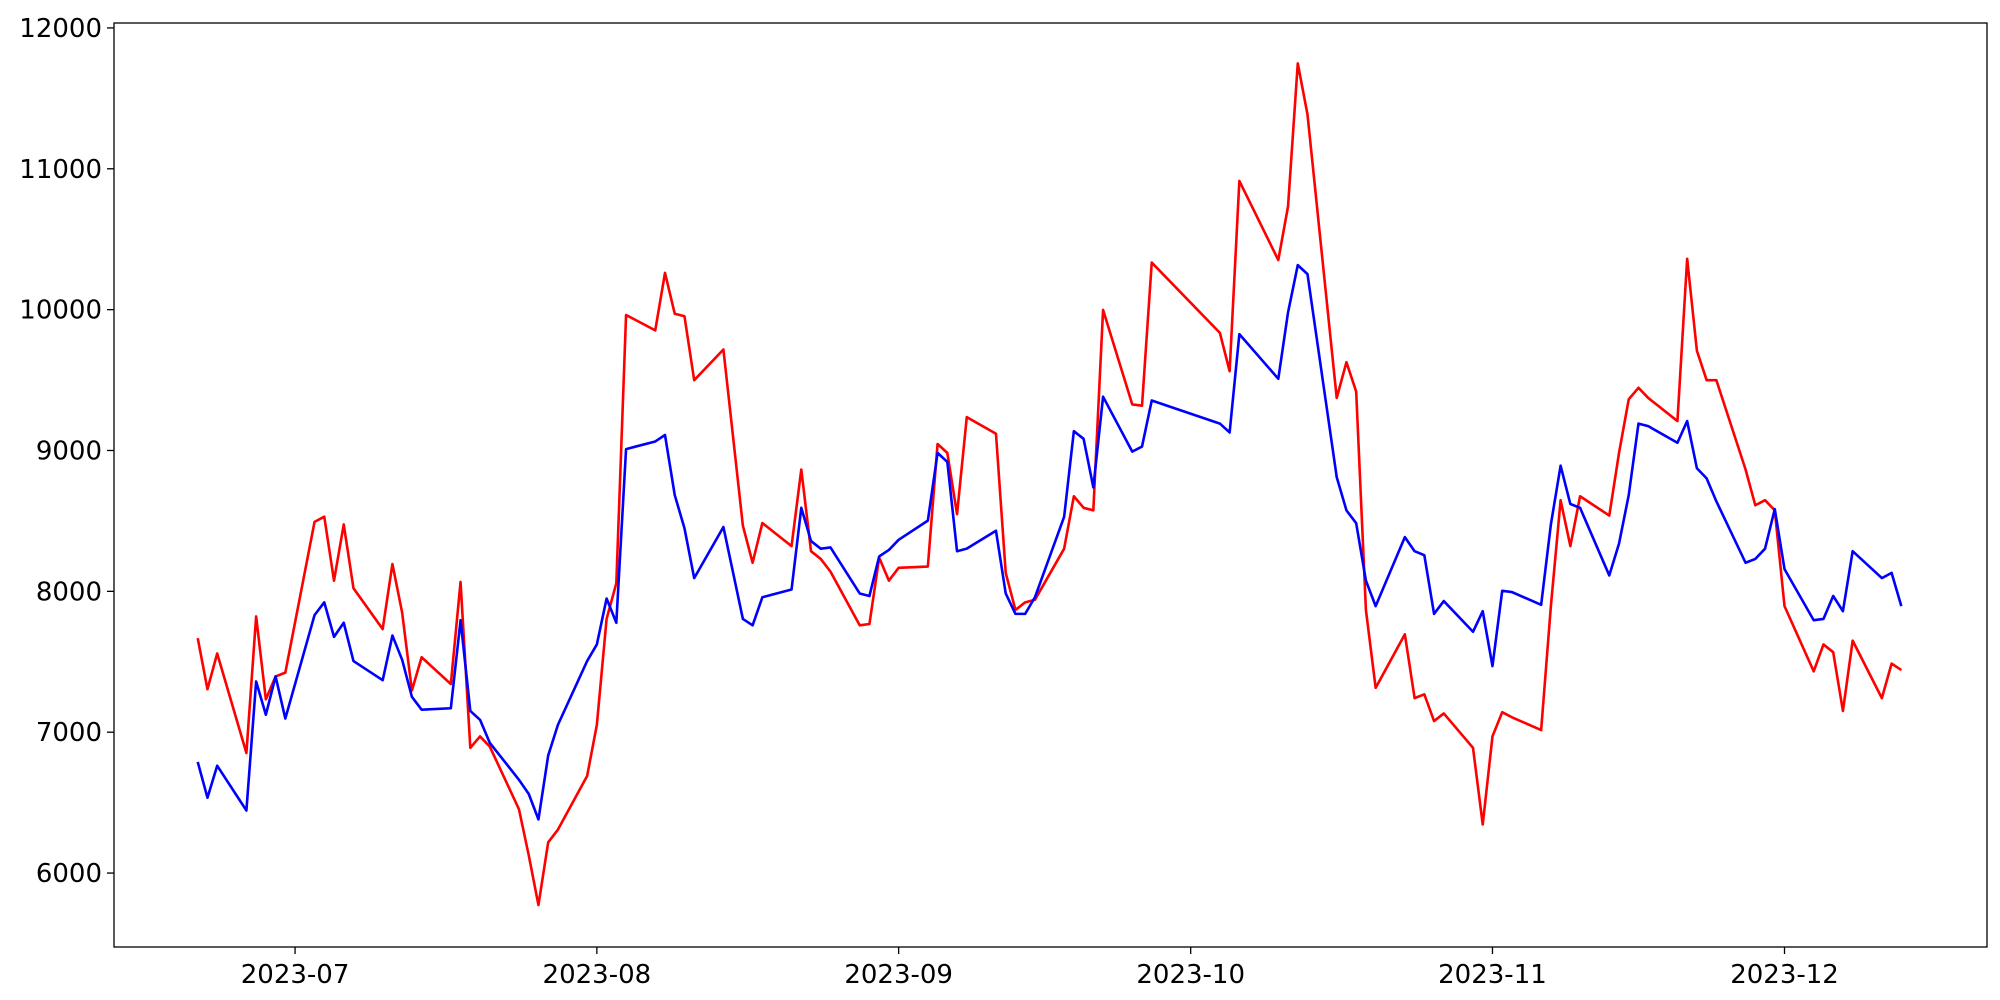  I want to click on x-tick-label: 2023-09, so click(898, 975).